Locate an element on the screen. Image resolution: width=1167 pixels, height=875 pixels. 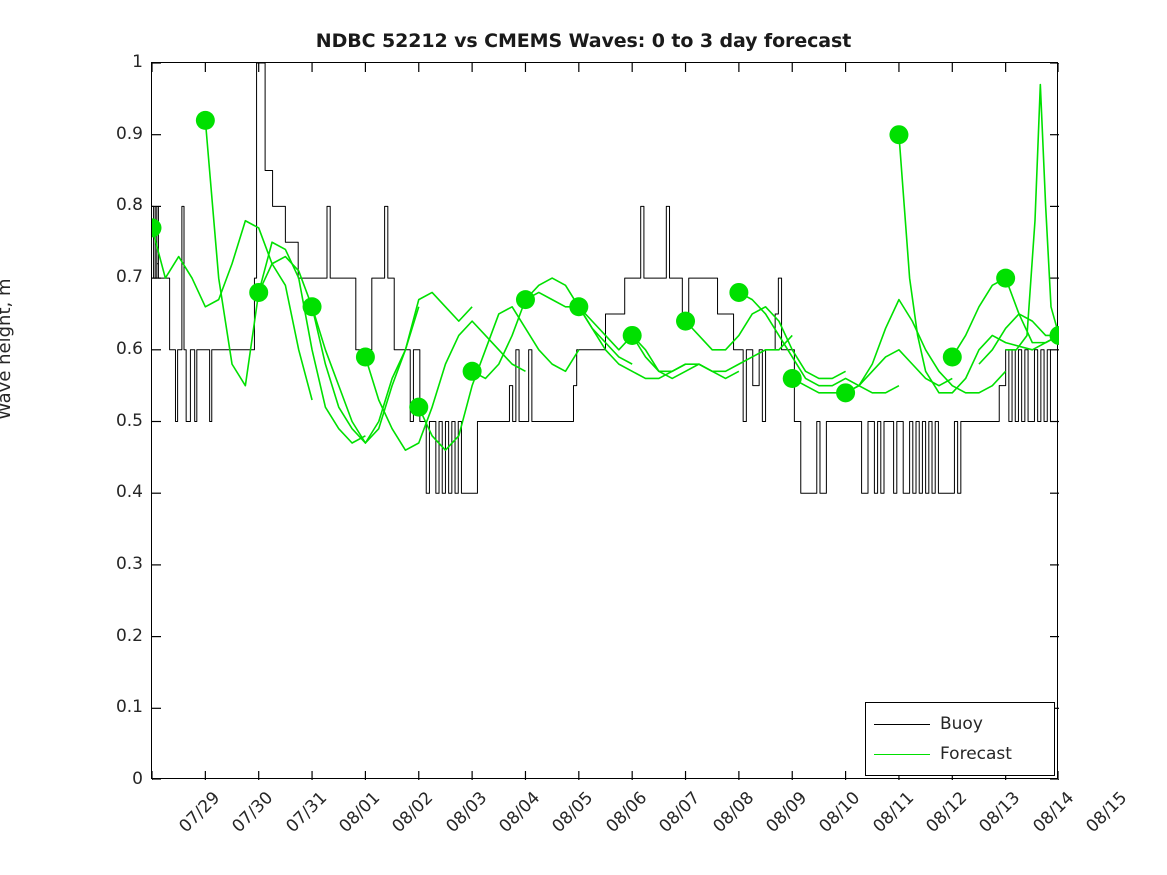
legend-swatch-forecast is located at coordinates (902, 754).